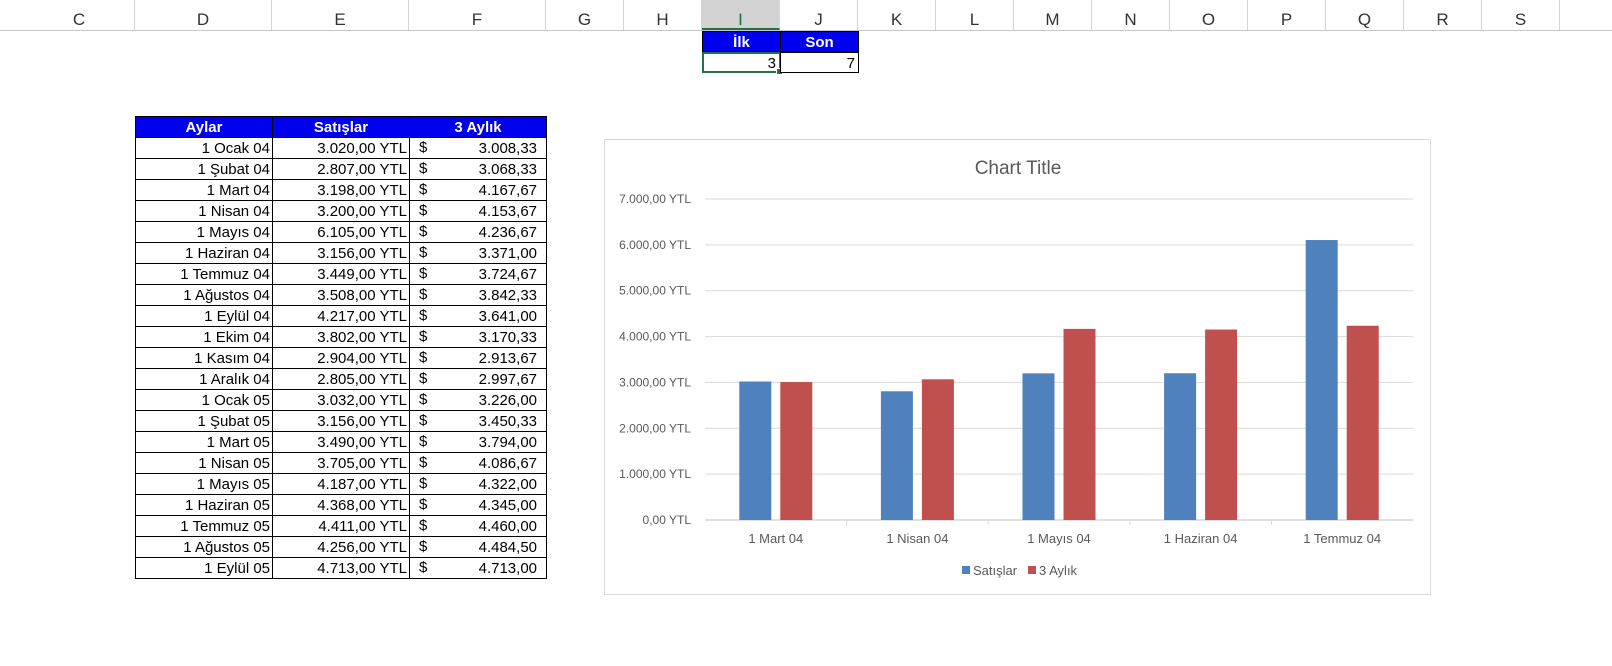 The height and width of the screenshot is (666, 1612). Describe the element at coordinates (341, 400) in the screenshot. I see `sales-cell: 3.032,00 YTL` at that location.